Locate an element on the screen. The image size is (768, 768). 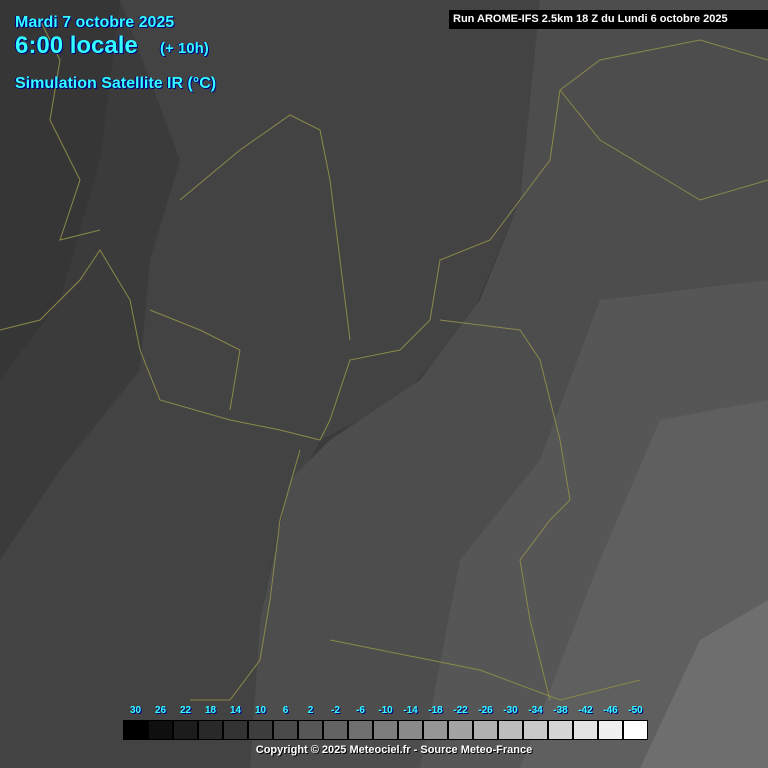
legend-label: 30 is located at coordinates (135, 710).